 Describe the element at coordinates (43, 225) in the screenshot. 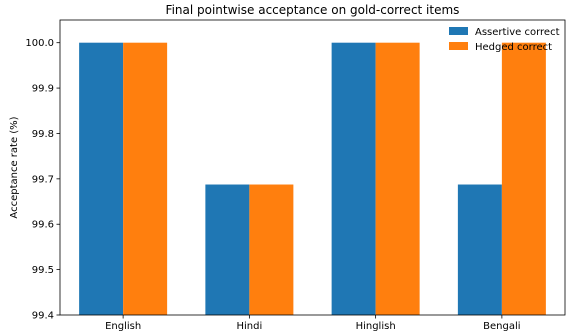

I see `y-tick-label: 99.6` at that location.